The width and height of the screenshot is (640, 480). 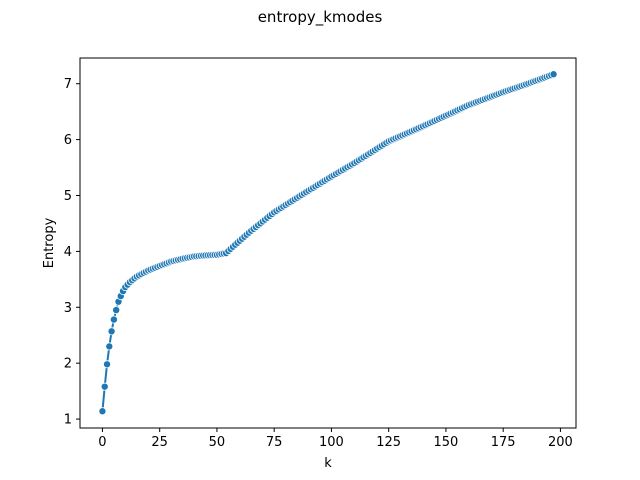 I want to click on y-tick-label: 5, so click(x=68, y=196).